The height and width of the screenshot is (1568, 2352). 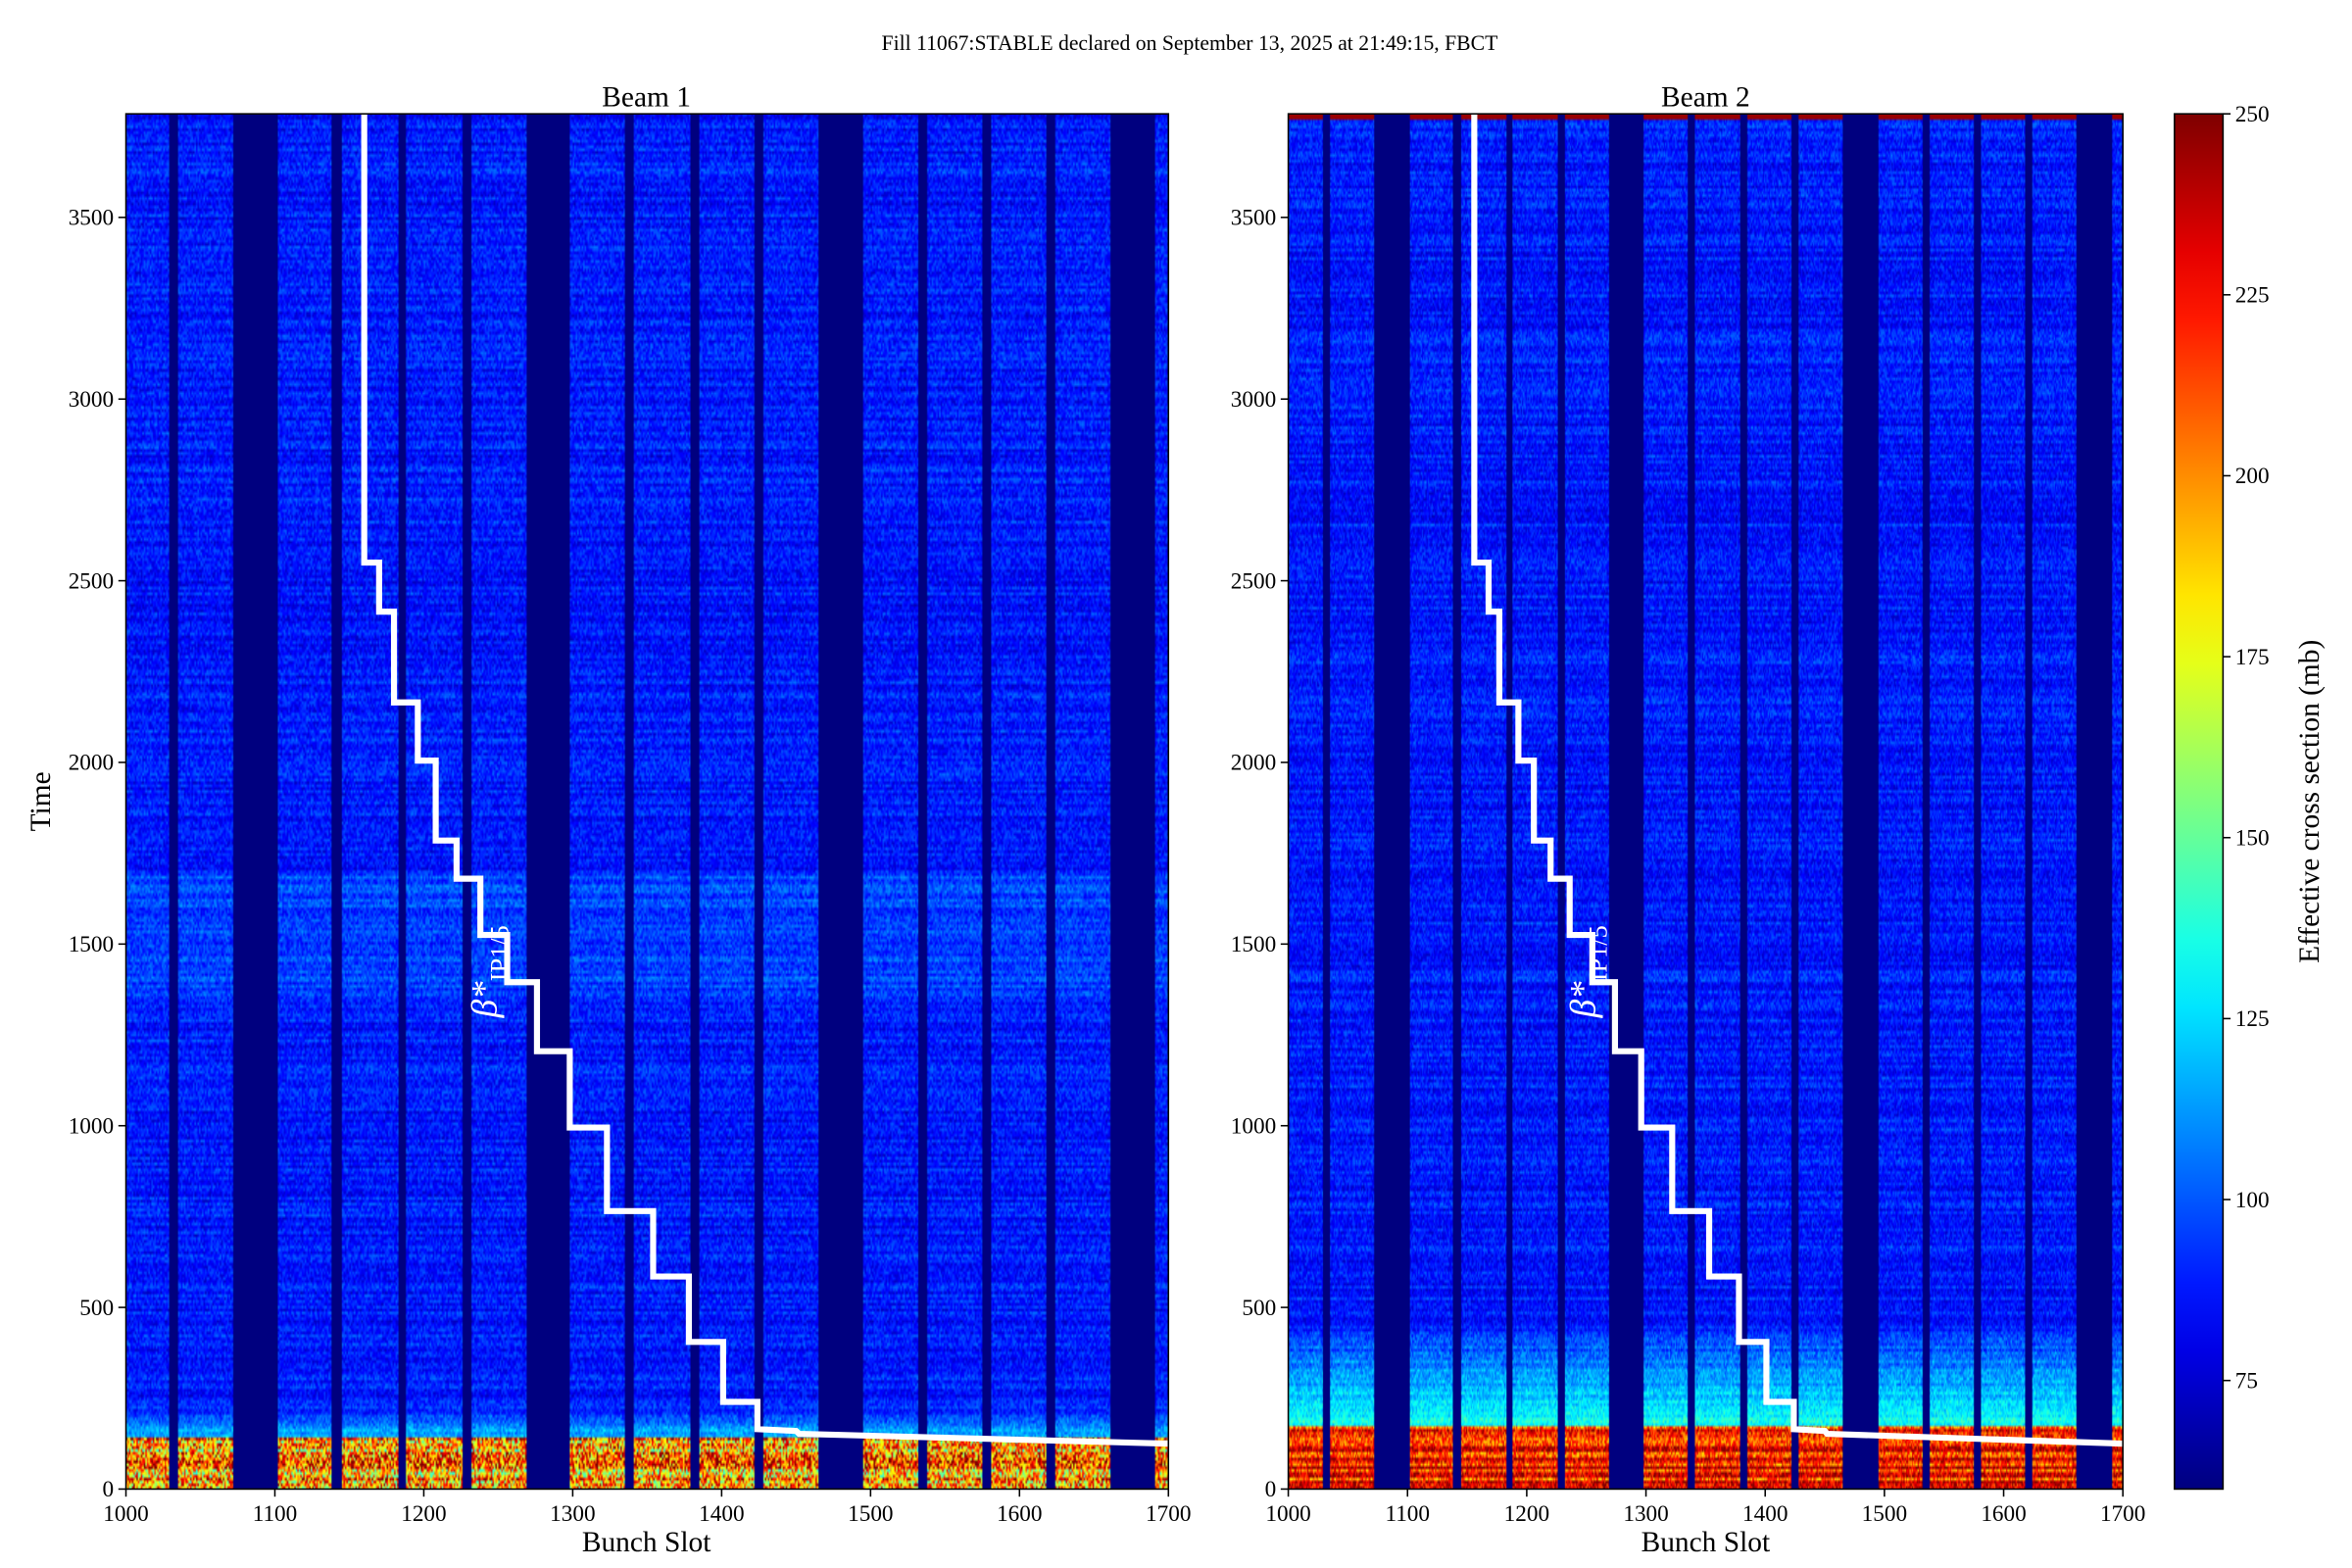 What do you see at coordinates (2252, 838) in the screenshot?
I see `colorbar-tick-label: 150` at bounding box center [2252, 838].